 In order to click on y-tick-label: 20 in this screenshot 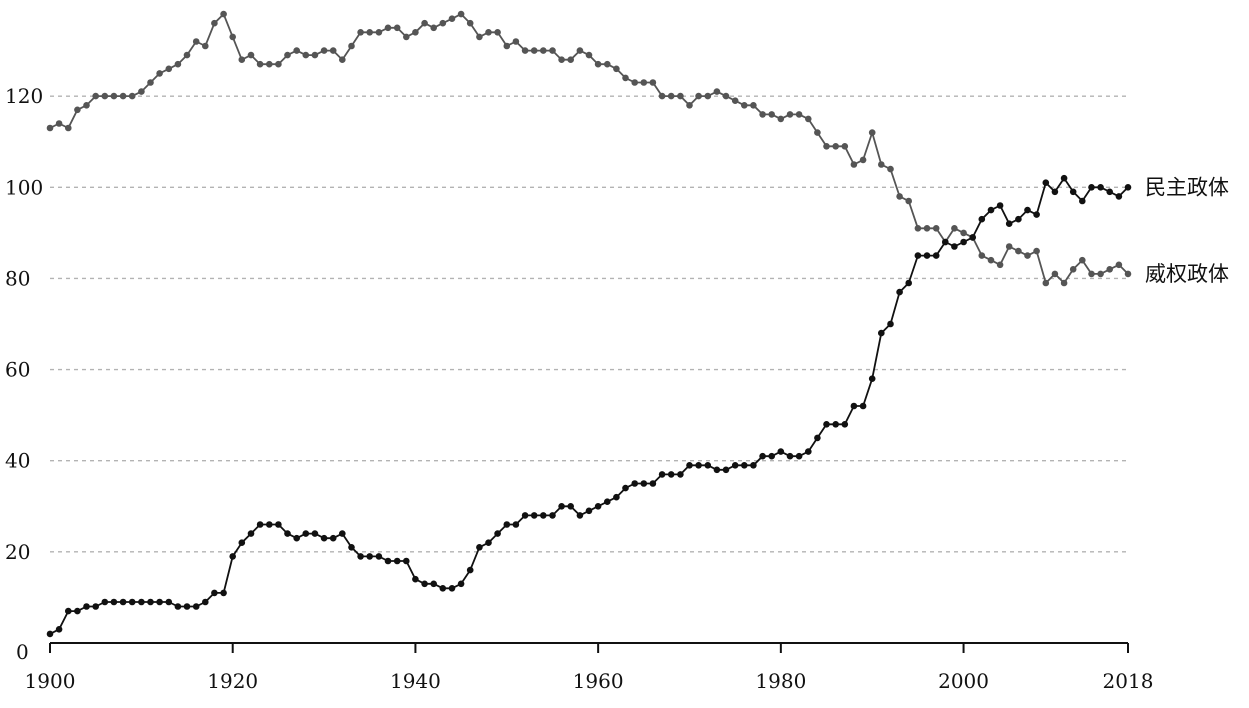, I will do `click(17, 552)`.